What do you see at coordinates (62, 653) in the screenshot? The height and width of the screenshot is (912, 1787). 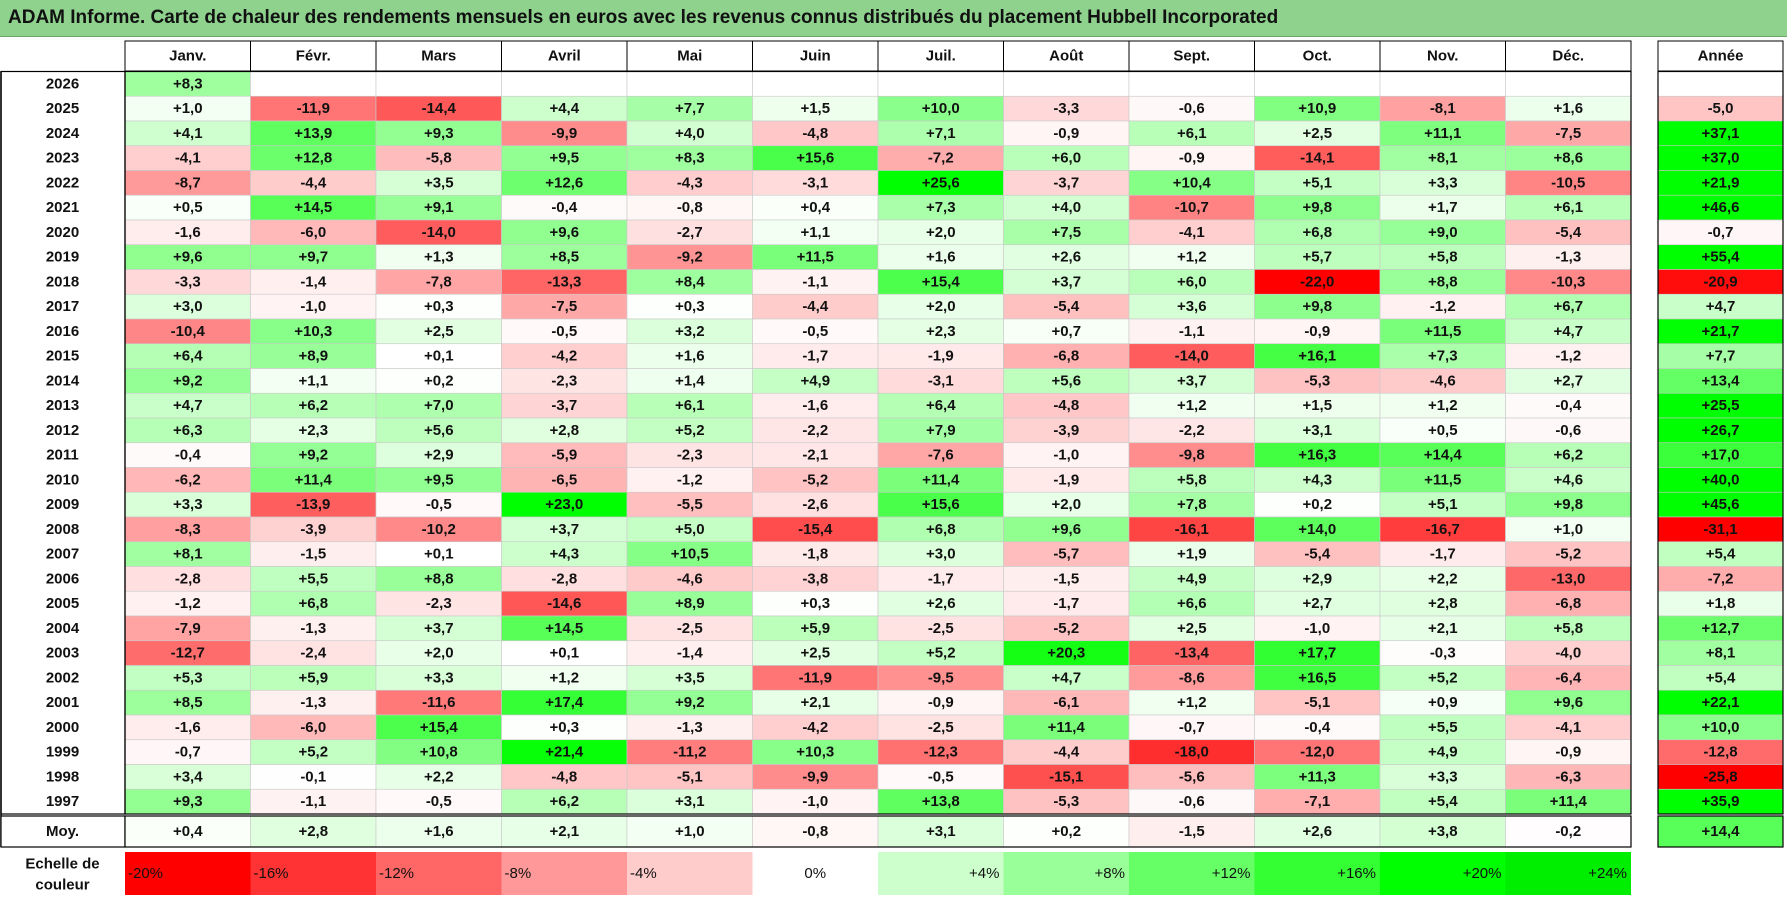 I see `year-label: 2003` at bounding box center [62, 653].